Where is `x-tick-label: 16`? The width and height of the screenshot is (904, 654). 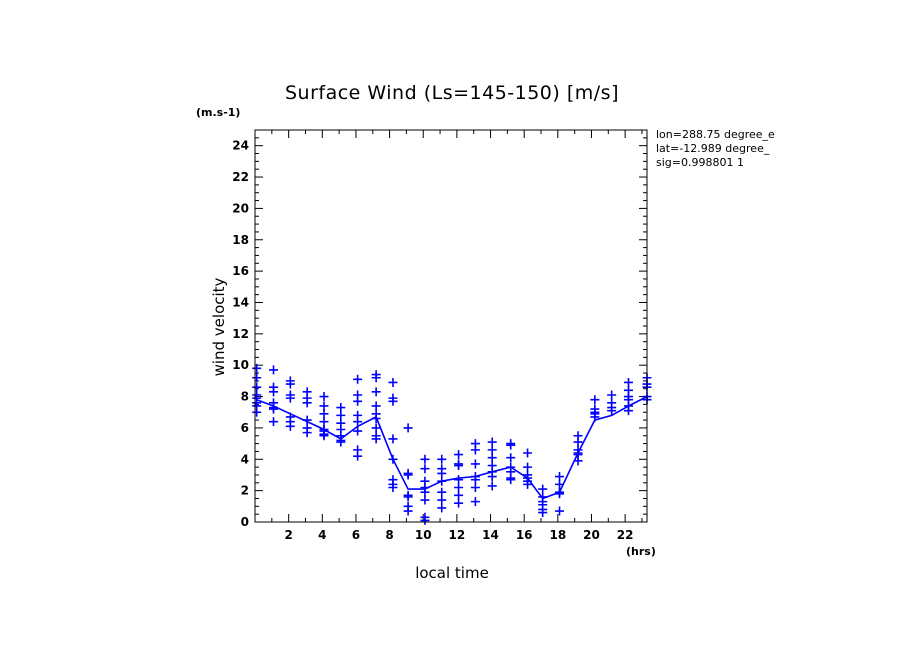
x-tick-label: 16 is located at coordinates (524, 535).